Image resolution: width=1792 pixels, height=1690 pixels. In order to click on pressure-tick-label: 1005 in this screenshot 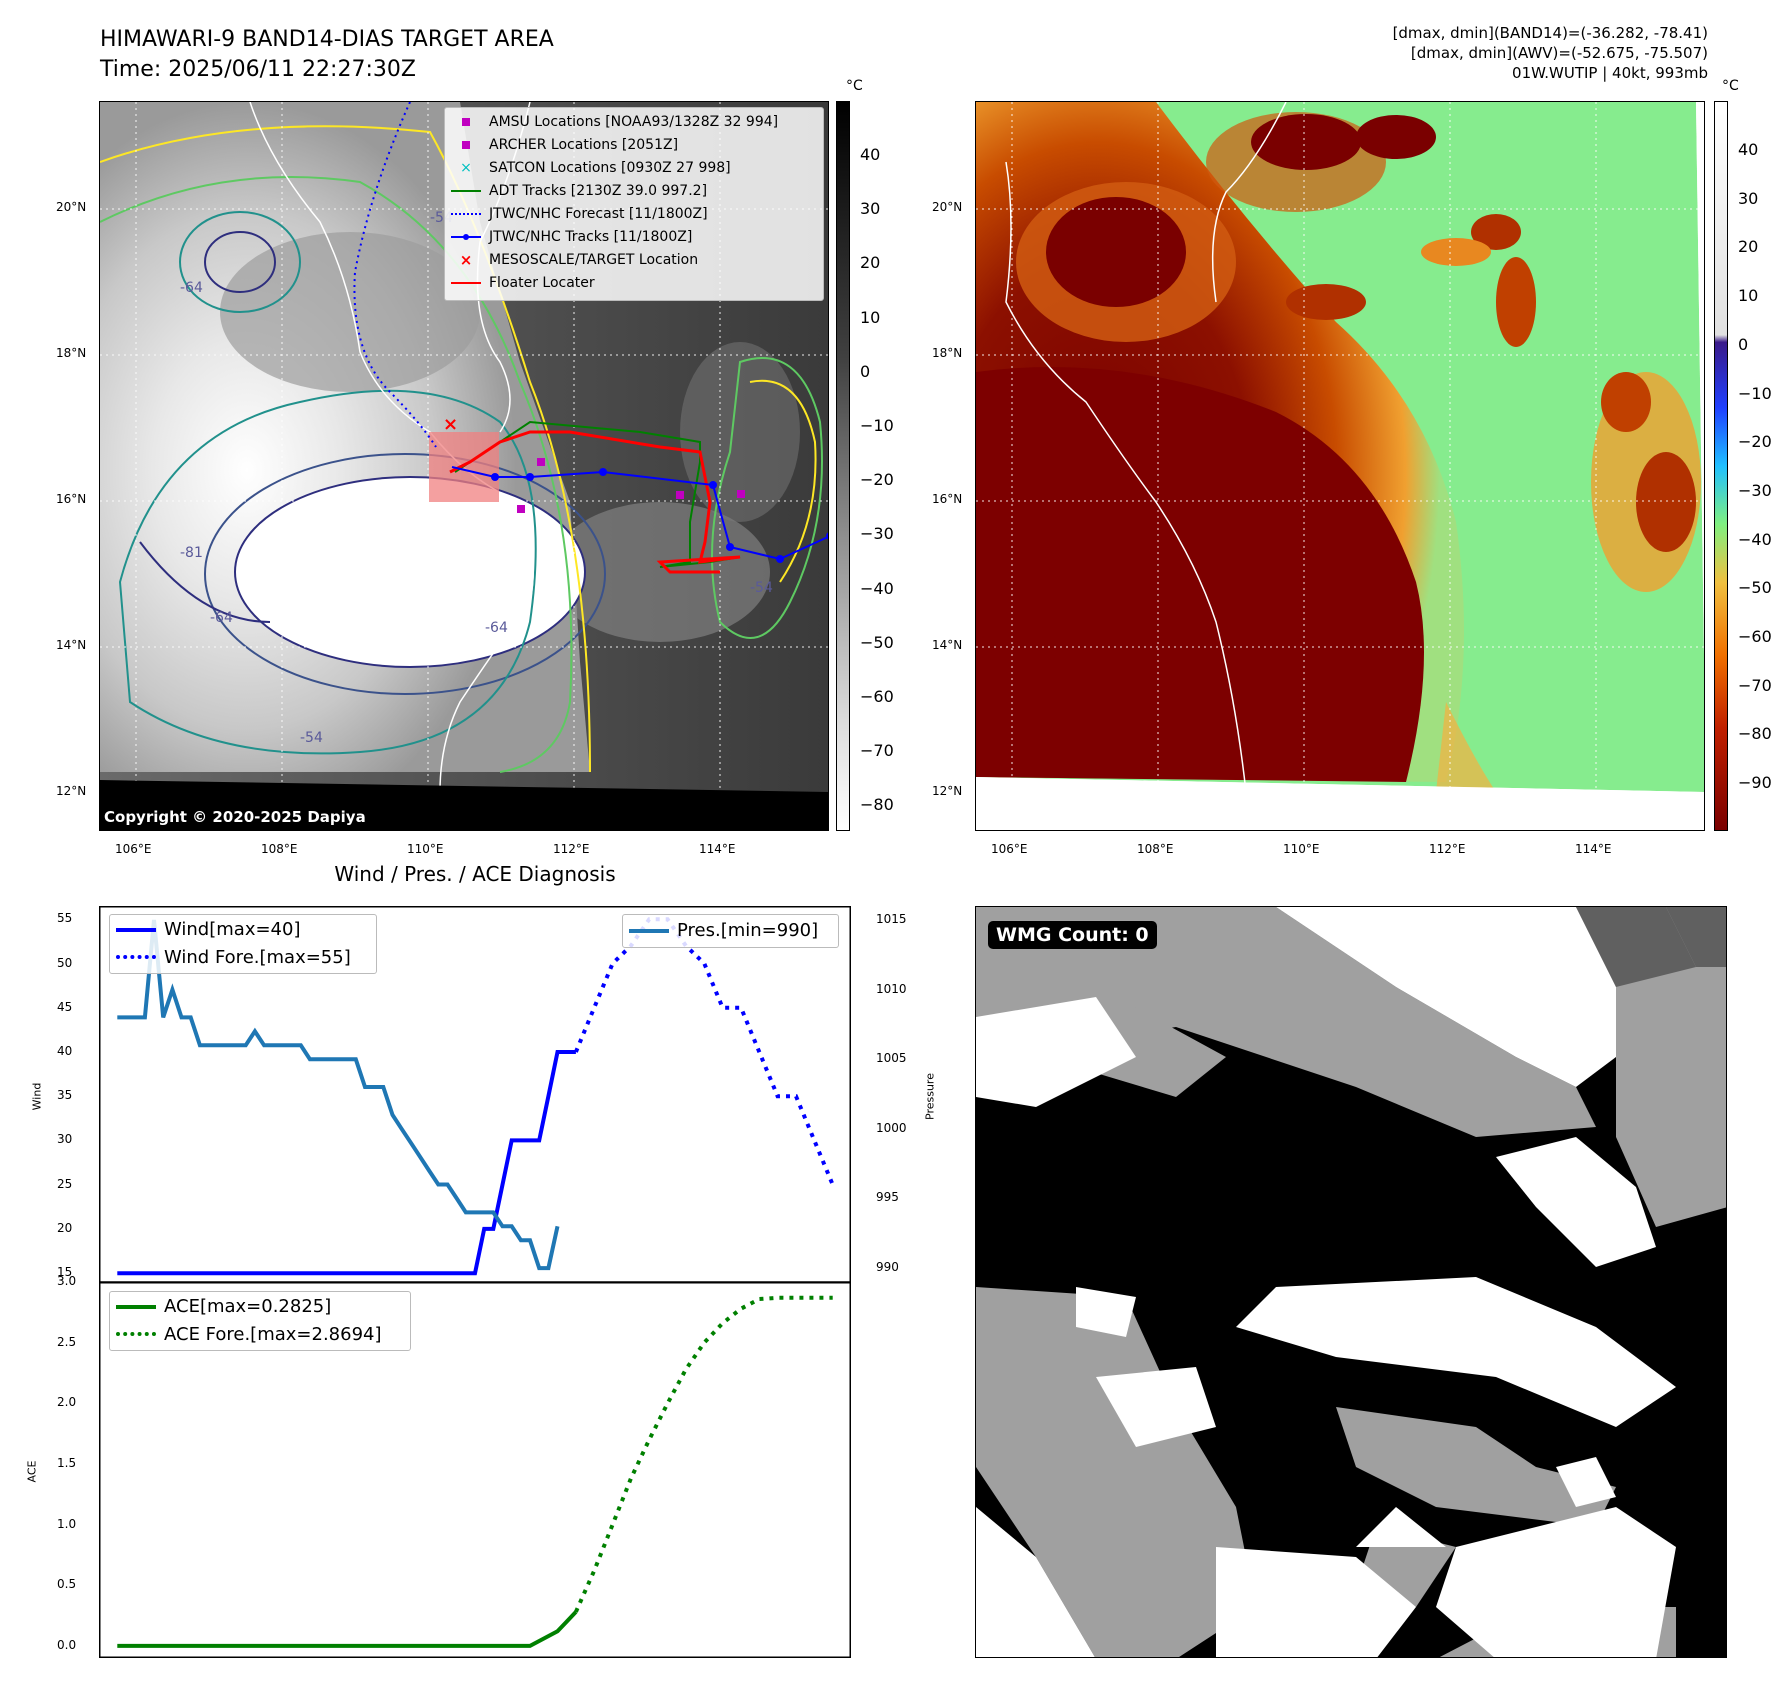, I will do `click(891, 1058)`.